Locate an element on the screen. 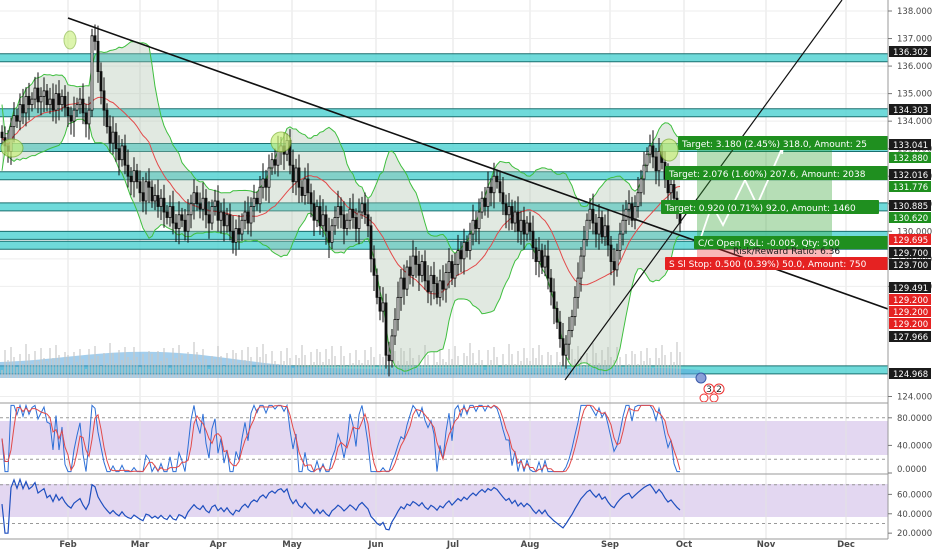  stoch-tick-label: 80.0000 is located at coordinates (914, 419).